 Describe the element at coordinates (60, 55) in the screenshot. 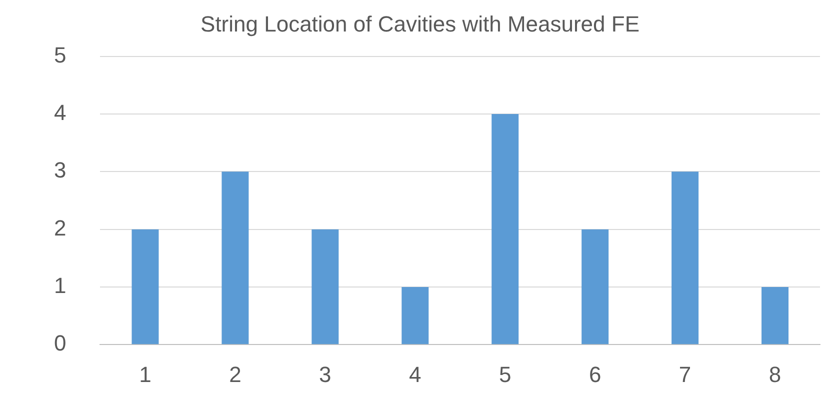

I see `y-tick-label: 5` at that location.